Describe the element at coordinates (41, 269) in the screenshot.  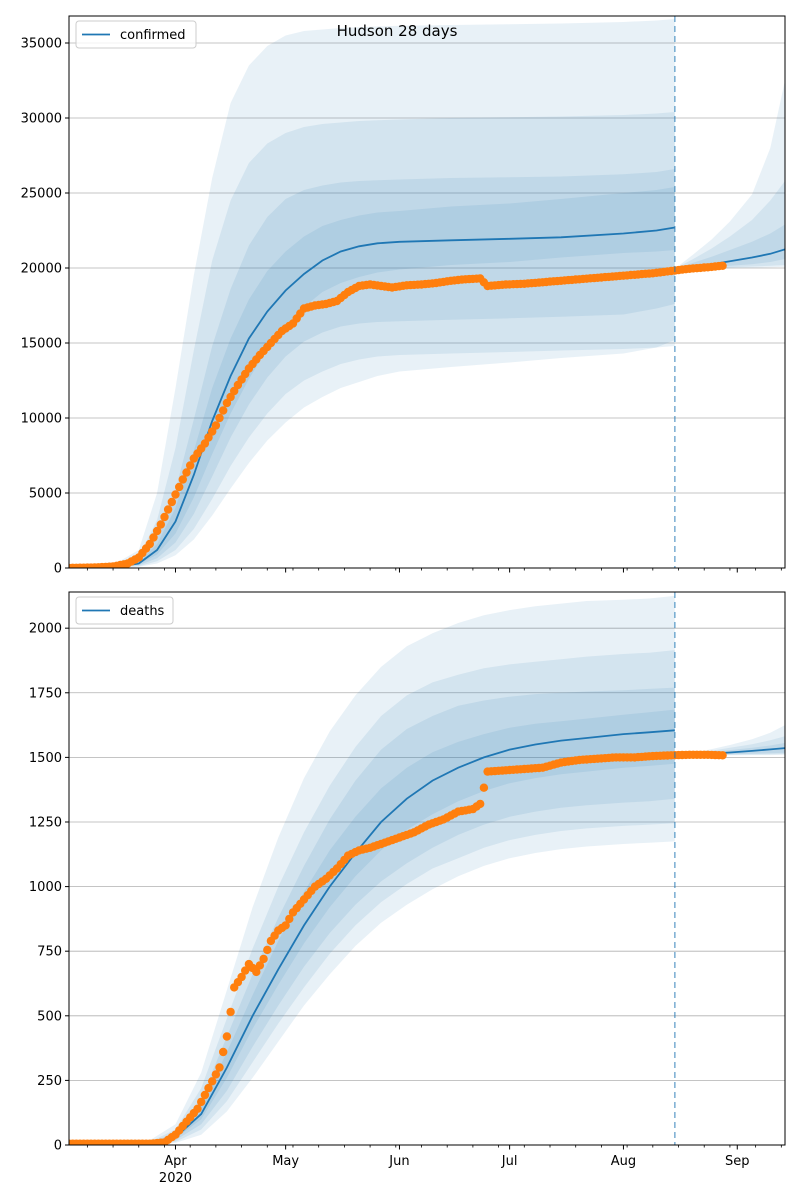
I see `y-tick-label: 20000` at that location.